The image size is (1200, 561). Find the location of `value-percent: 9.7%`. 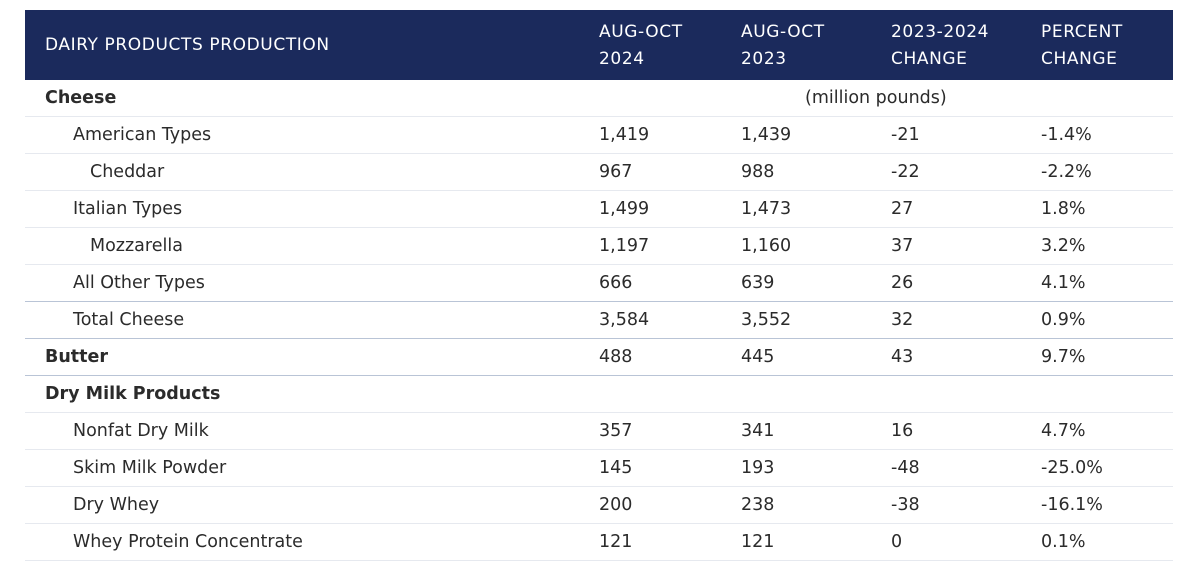

value-percent: 9.7% is located at coordinates (1063, 357).